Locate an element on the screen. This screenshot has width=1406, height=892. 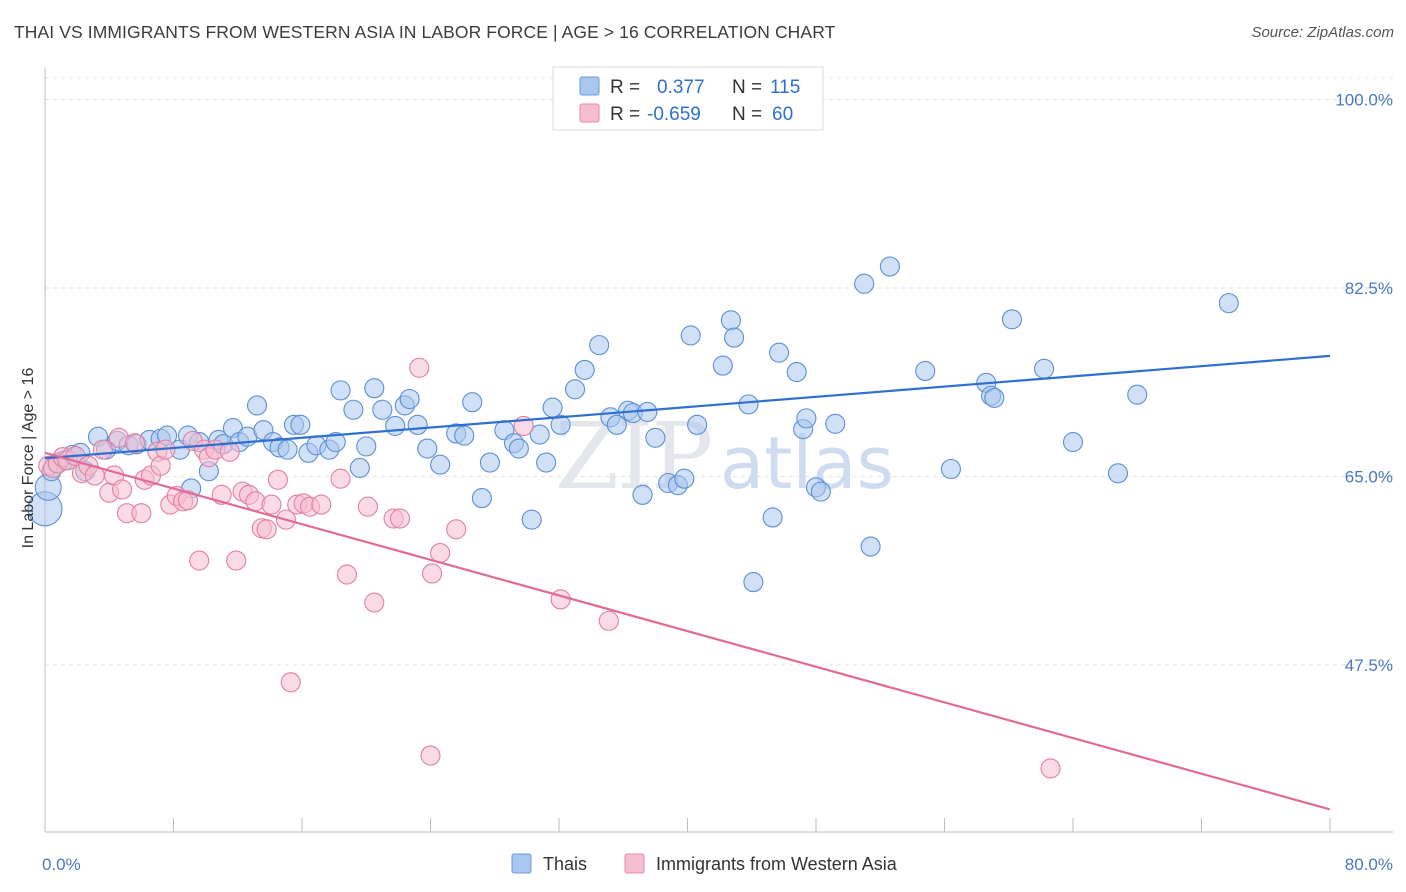
x-tick-label-0: 0.0% is located at coordinates (61, 864).